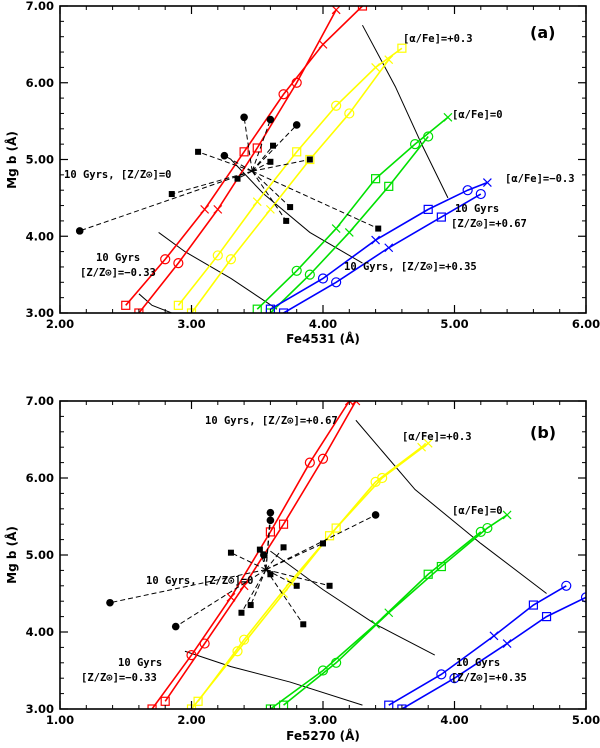  What do you see at coordinates (478, 663) in the screenshot?
I see `annot-b-10gyr-label-2: 10 Gyrs` at bounding box center [478, 663].